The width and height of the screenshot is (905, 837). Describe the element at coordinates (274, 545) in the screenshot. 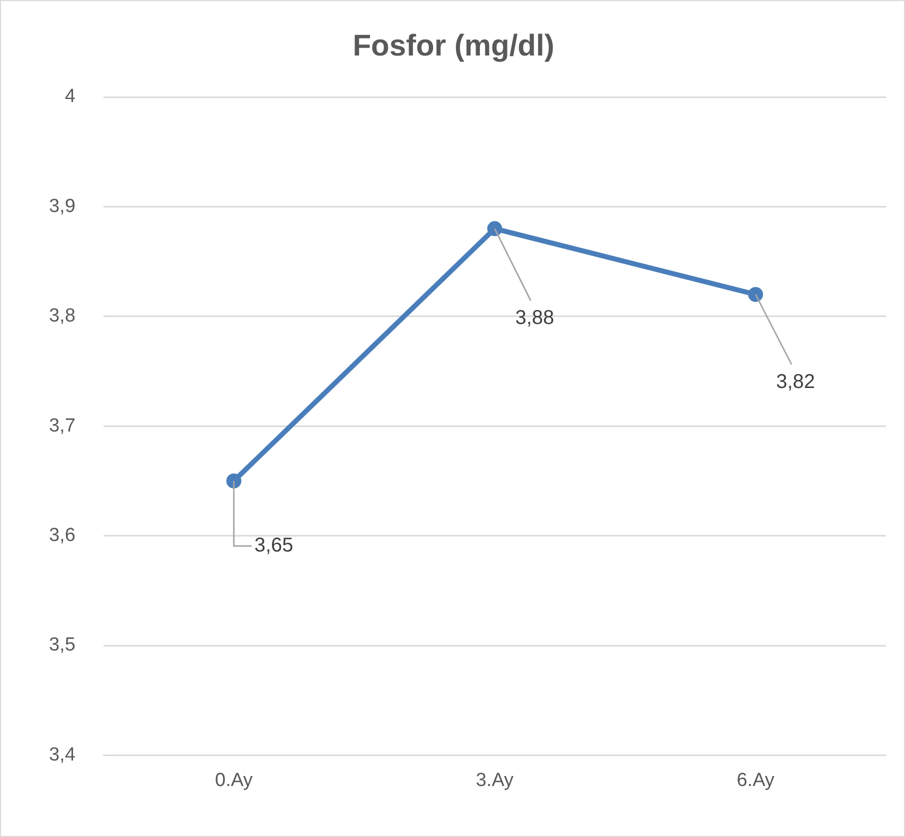

I see `data-label: 3,65` at that location.